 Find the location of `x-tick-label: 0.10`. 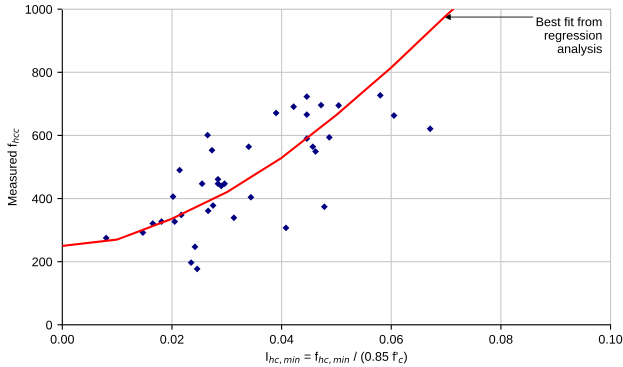

x-tick-label: 0.10 is located at coordinates (610, 339).